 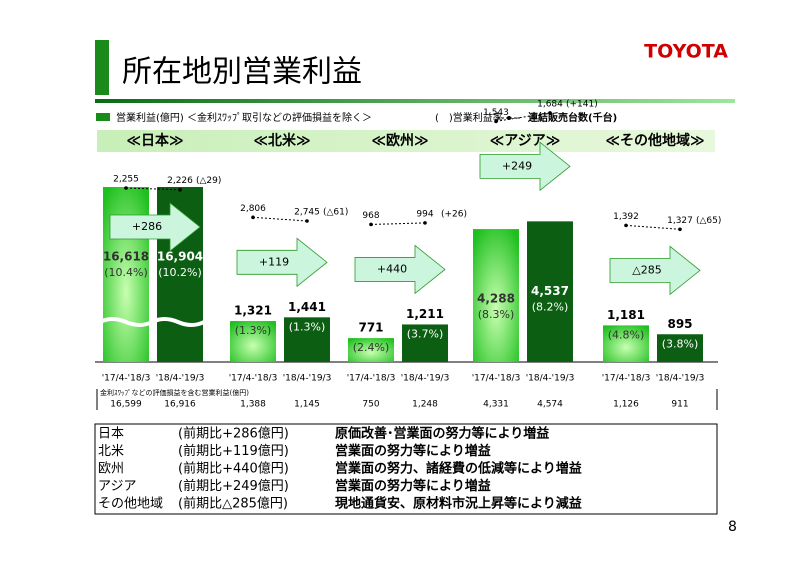 I want to click on incl-value: 16,916, so click(x=180, y=405).